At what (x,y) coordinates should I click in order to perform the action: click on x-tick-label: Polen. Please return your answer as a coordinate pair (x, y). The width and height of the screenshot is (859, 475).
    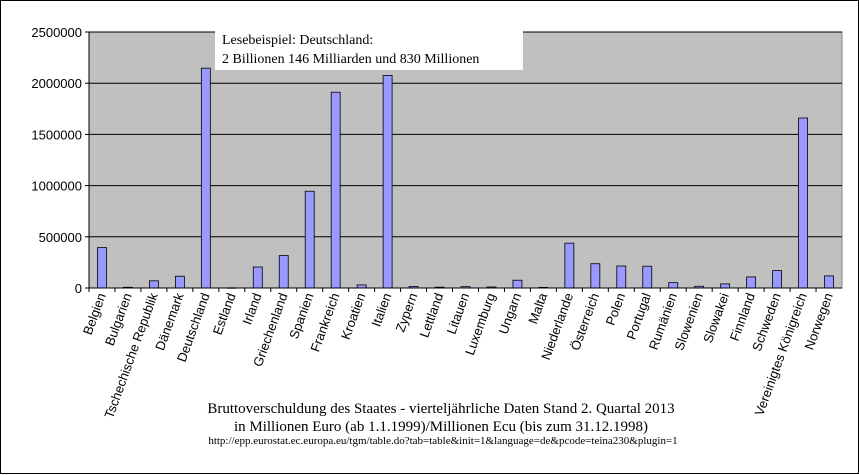
    Looking at the image, I should click on (615, 309).